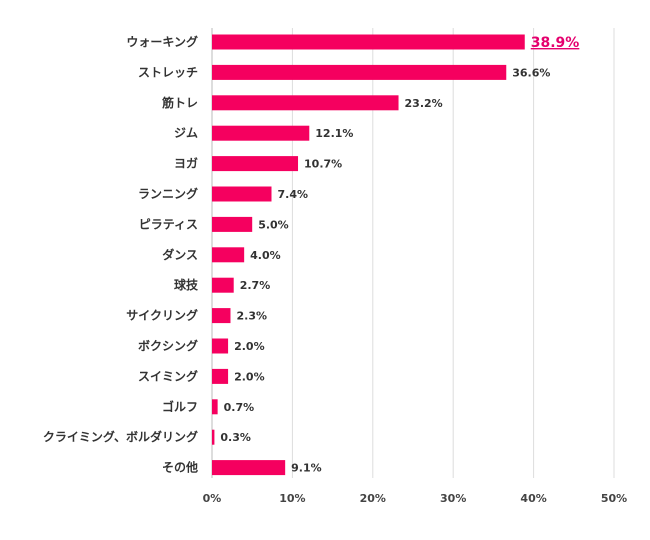 The height and width of the screenshot is (540, 650). Describe the element at coordinates (265, 255) in the screenshot. I see `value-label: 4.0%` at that location.